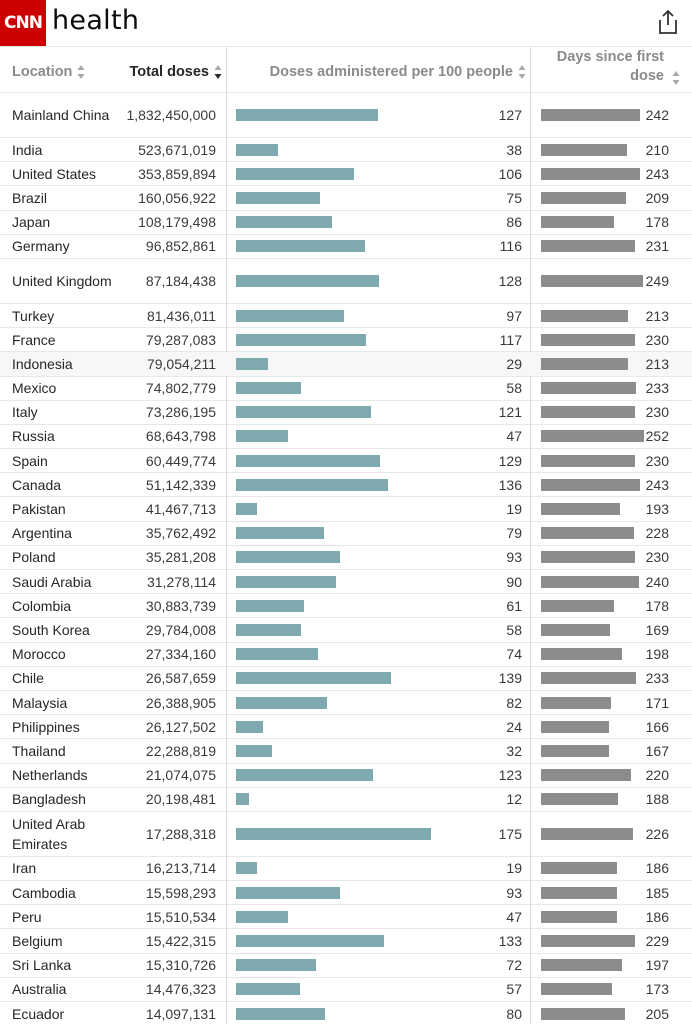  Describe the element at coordinates (668, 22) in the screenshot. I see `share-icon` at that location.